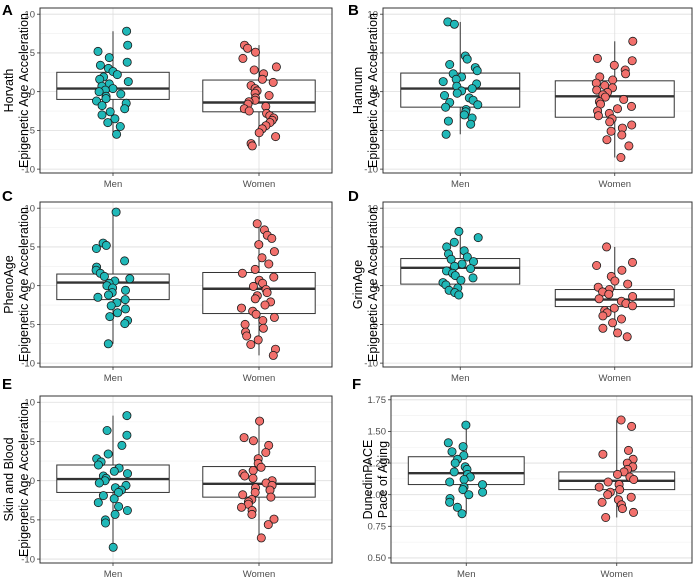 This screenshot has height=579, width=698. I want to click on panel-letter: C, so click(7, 196).